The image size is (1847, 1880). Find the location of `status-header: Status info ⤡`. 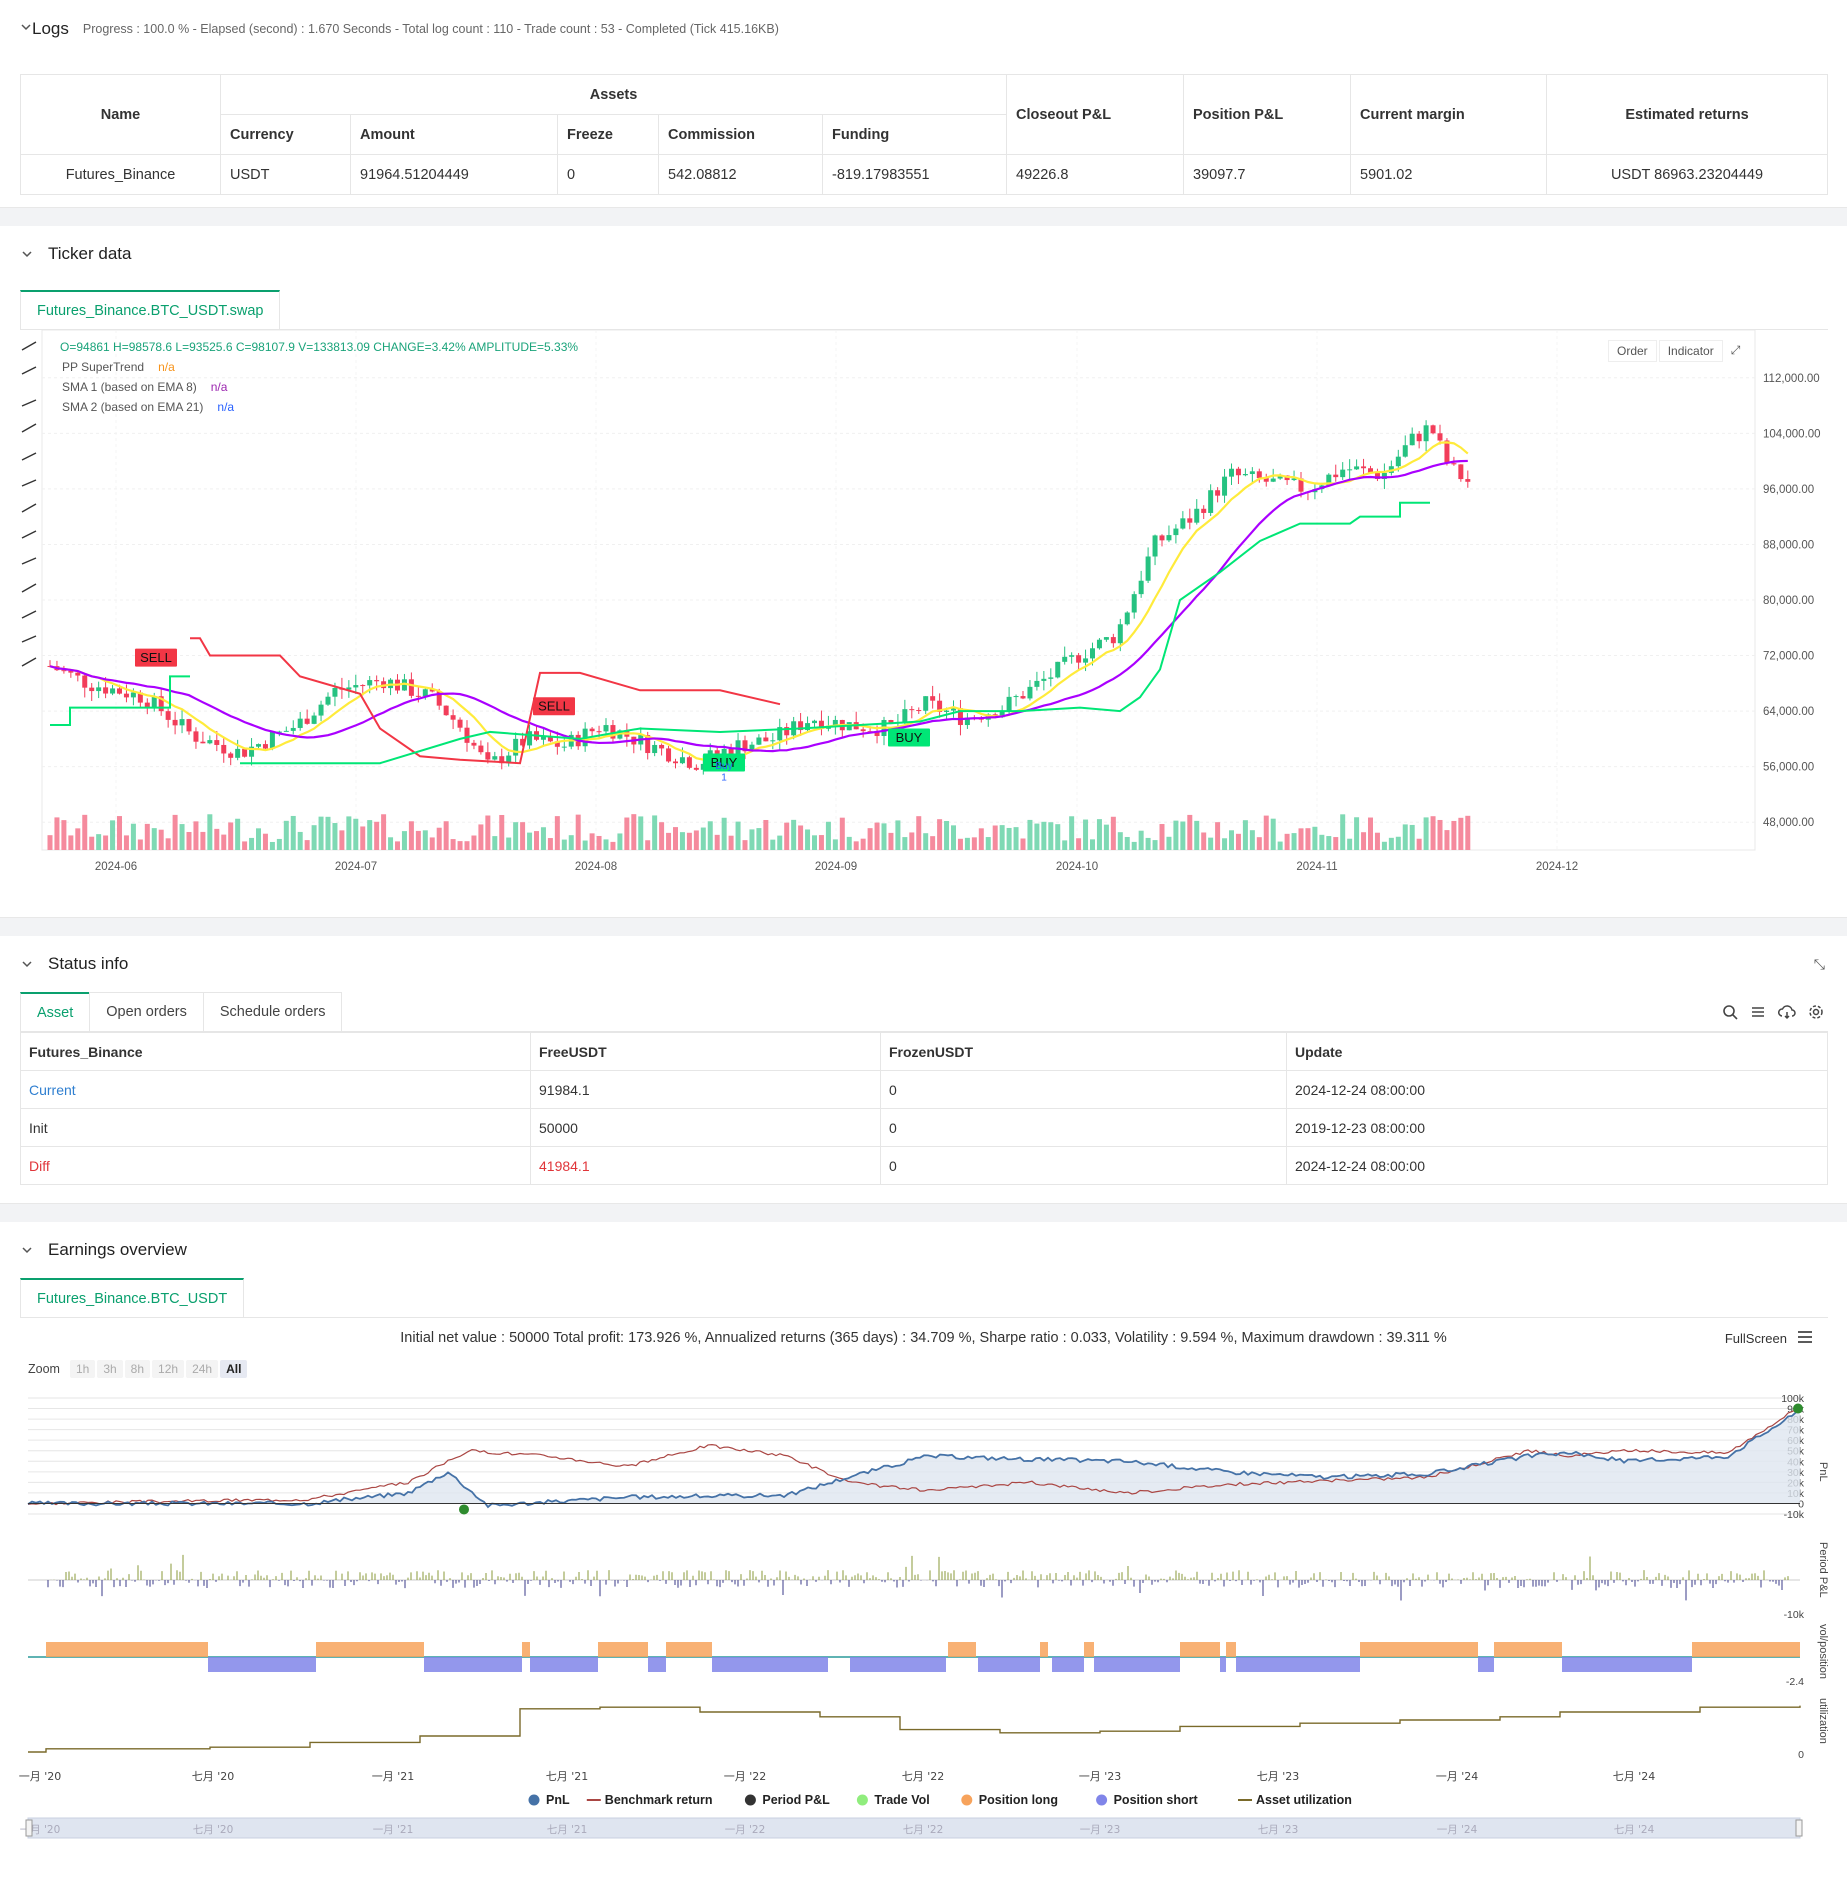

status-header: Status info ⤡ is located at coordinates (923, 964).